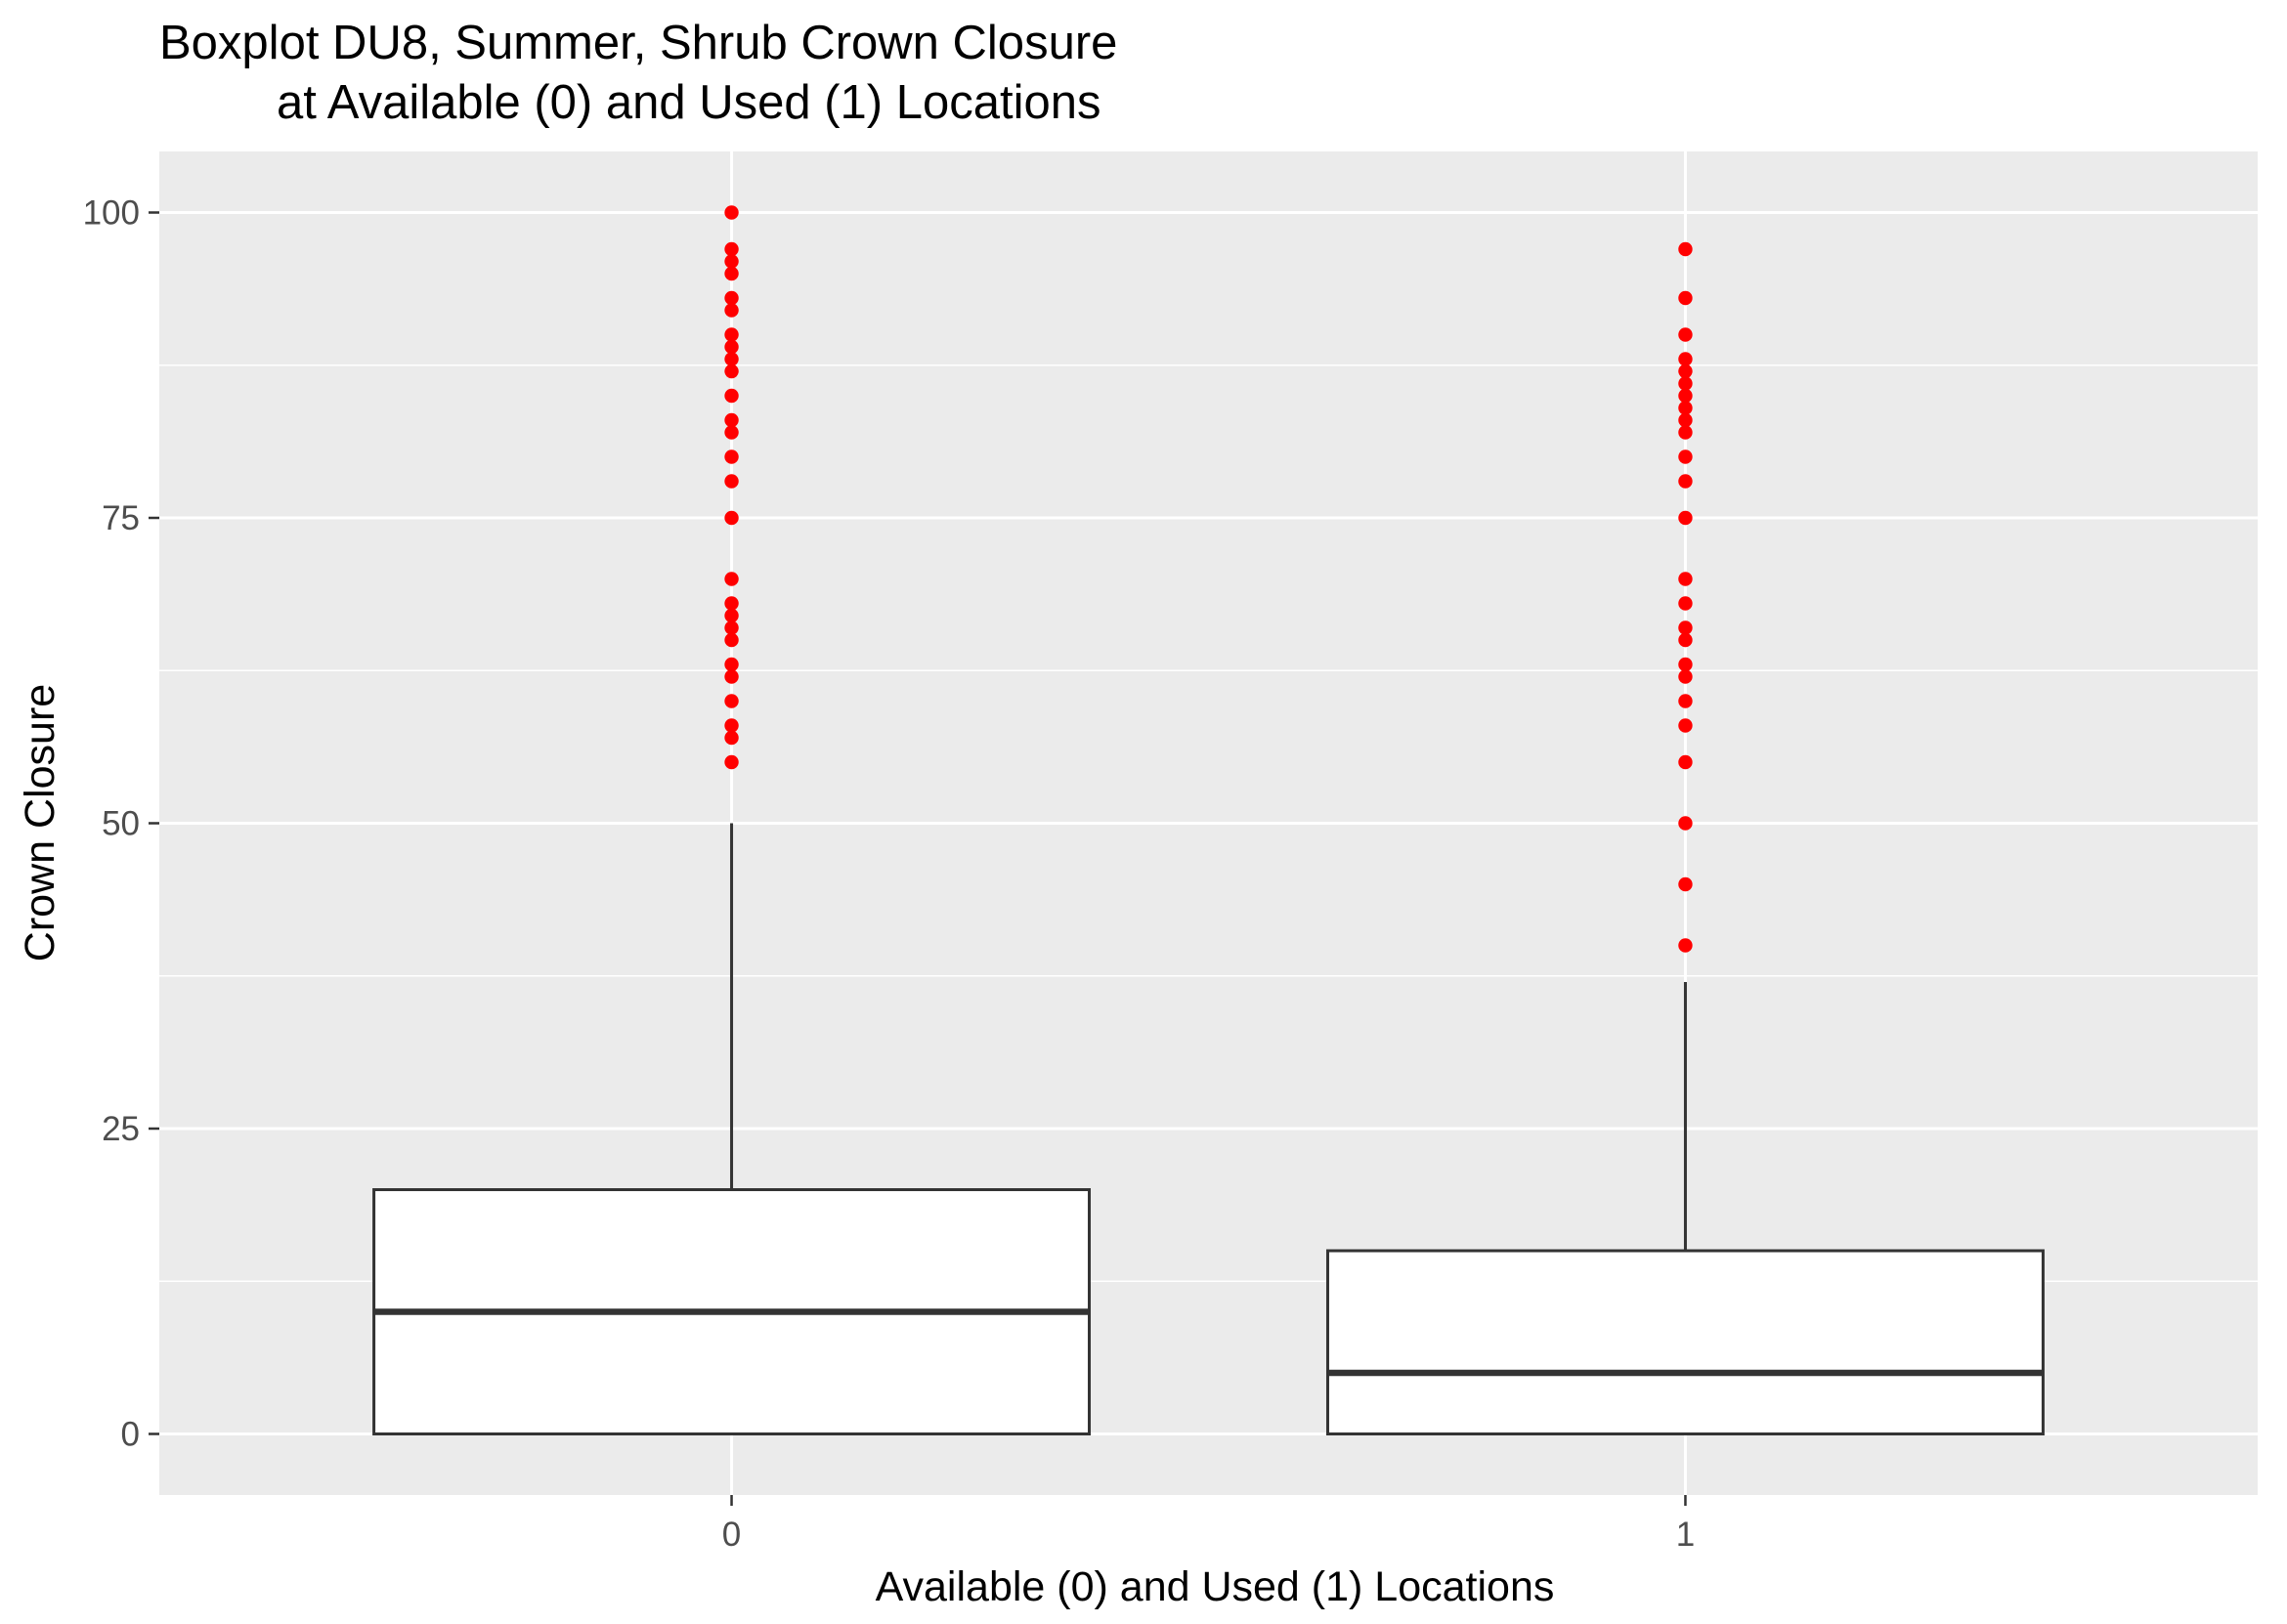  I want to click on chart-title-line-2: at Available (0) and Used (1) Locations, so click(689, 103).